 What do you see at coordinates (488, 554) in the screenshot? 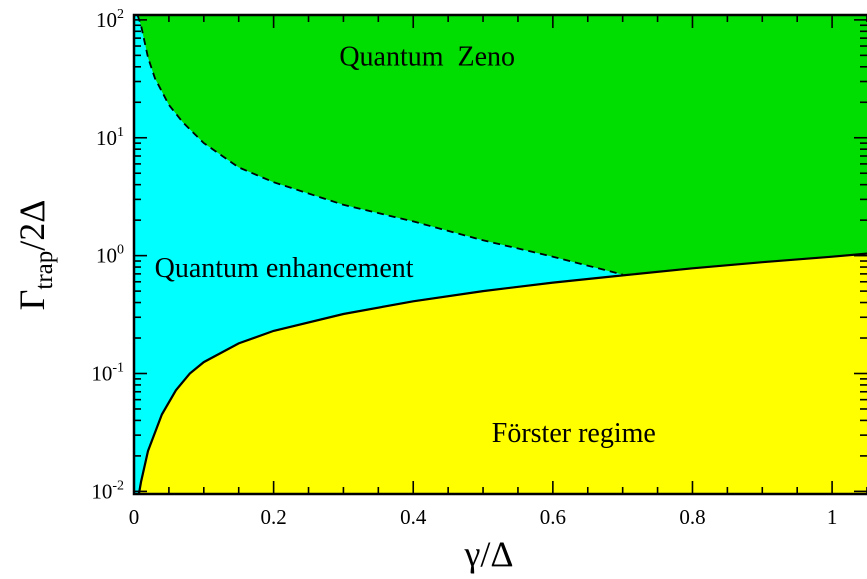
I see `x-axis-title: γ/Δ` at bounding box center [488, 554].